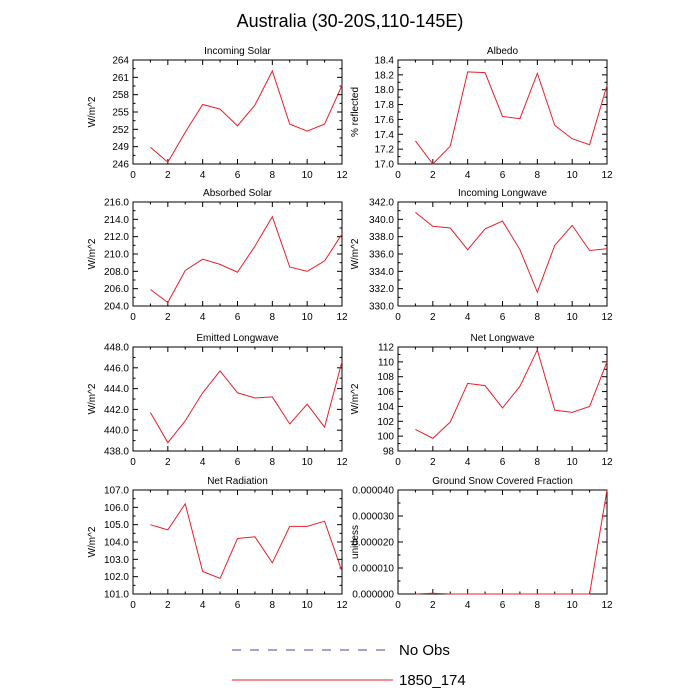  What do you see at coordinates (116, 431) in the screenshot?
I see `y-tick-label: 440.0` at bounding box center [116, 431].